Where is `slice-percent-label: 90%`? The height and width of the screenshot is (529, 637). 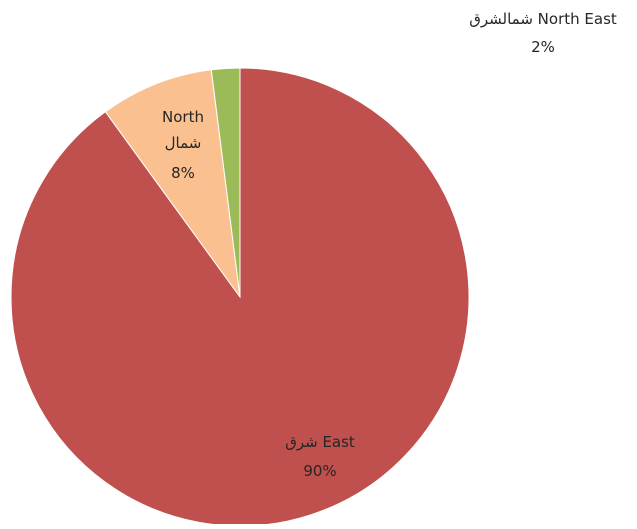 slice-percent-label: 90% is located at coordinates (319, 471).